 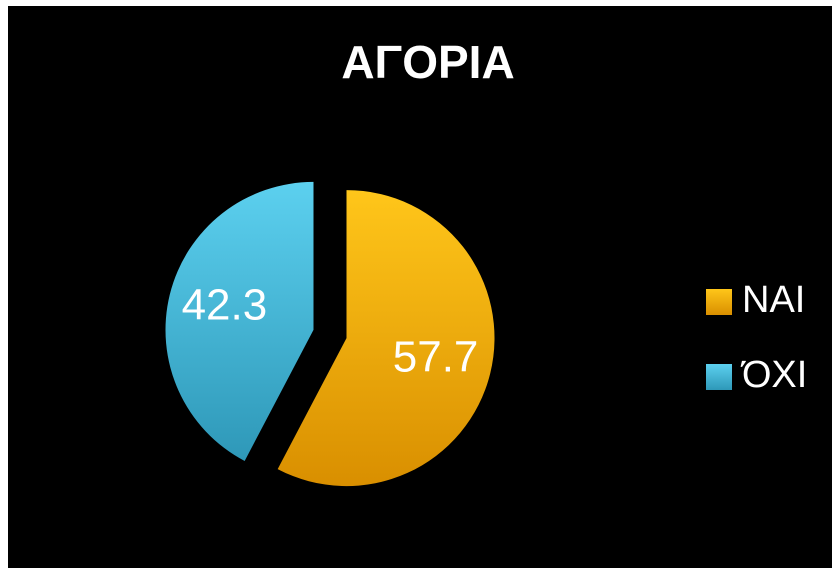 I want to click on legend-label: ΌΧΙ, so click(x=773, y=375).